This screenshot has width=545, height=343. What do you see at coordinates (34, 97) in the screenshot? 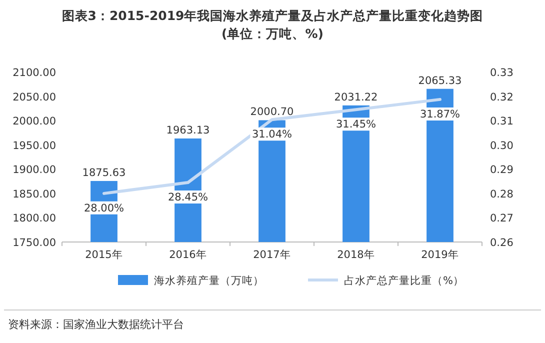
I see `y-tick-label: 2050.00` at bounding box center [34, 97].